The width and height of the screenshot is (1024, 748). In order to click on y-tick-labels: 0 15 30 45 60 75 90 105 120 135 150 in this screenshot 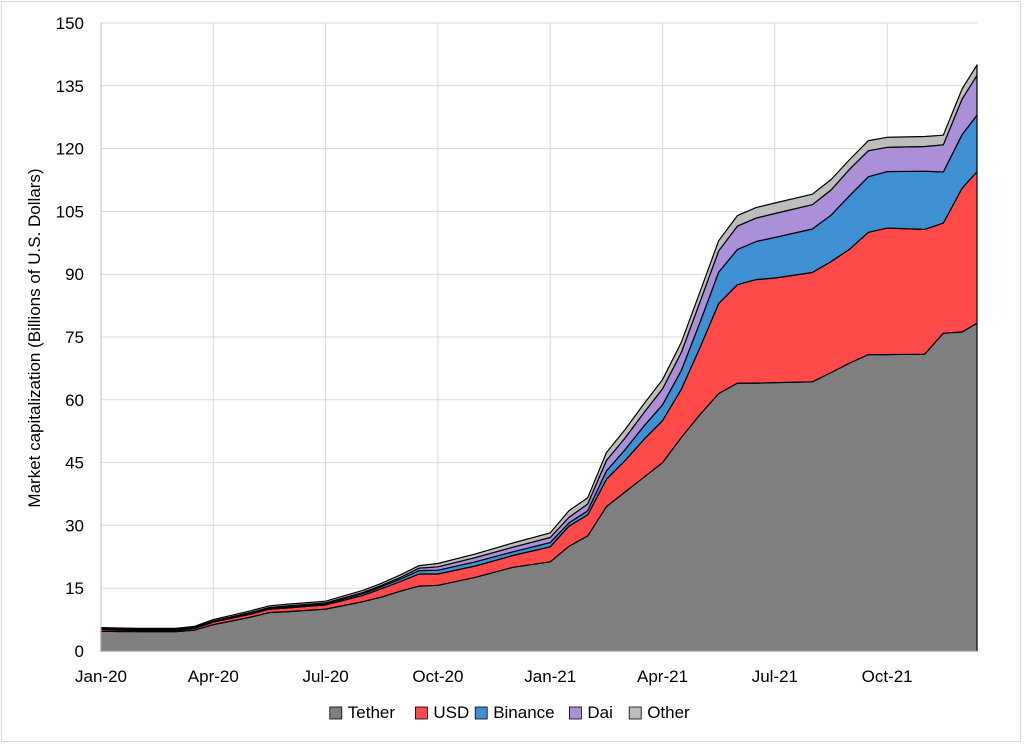, I will do `click(70, 337)`.